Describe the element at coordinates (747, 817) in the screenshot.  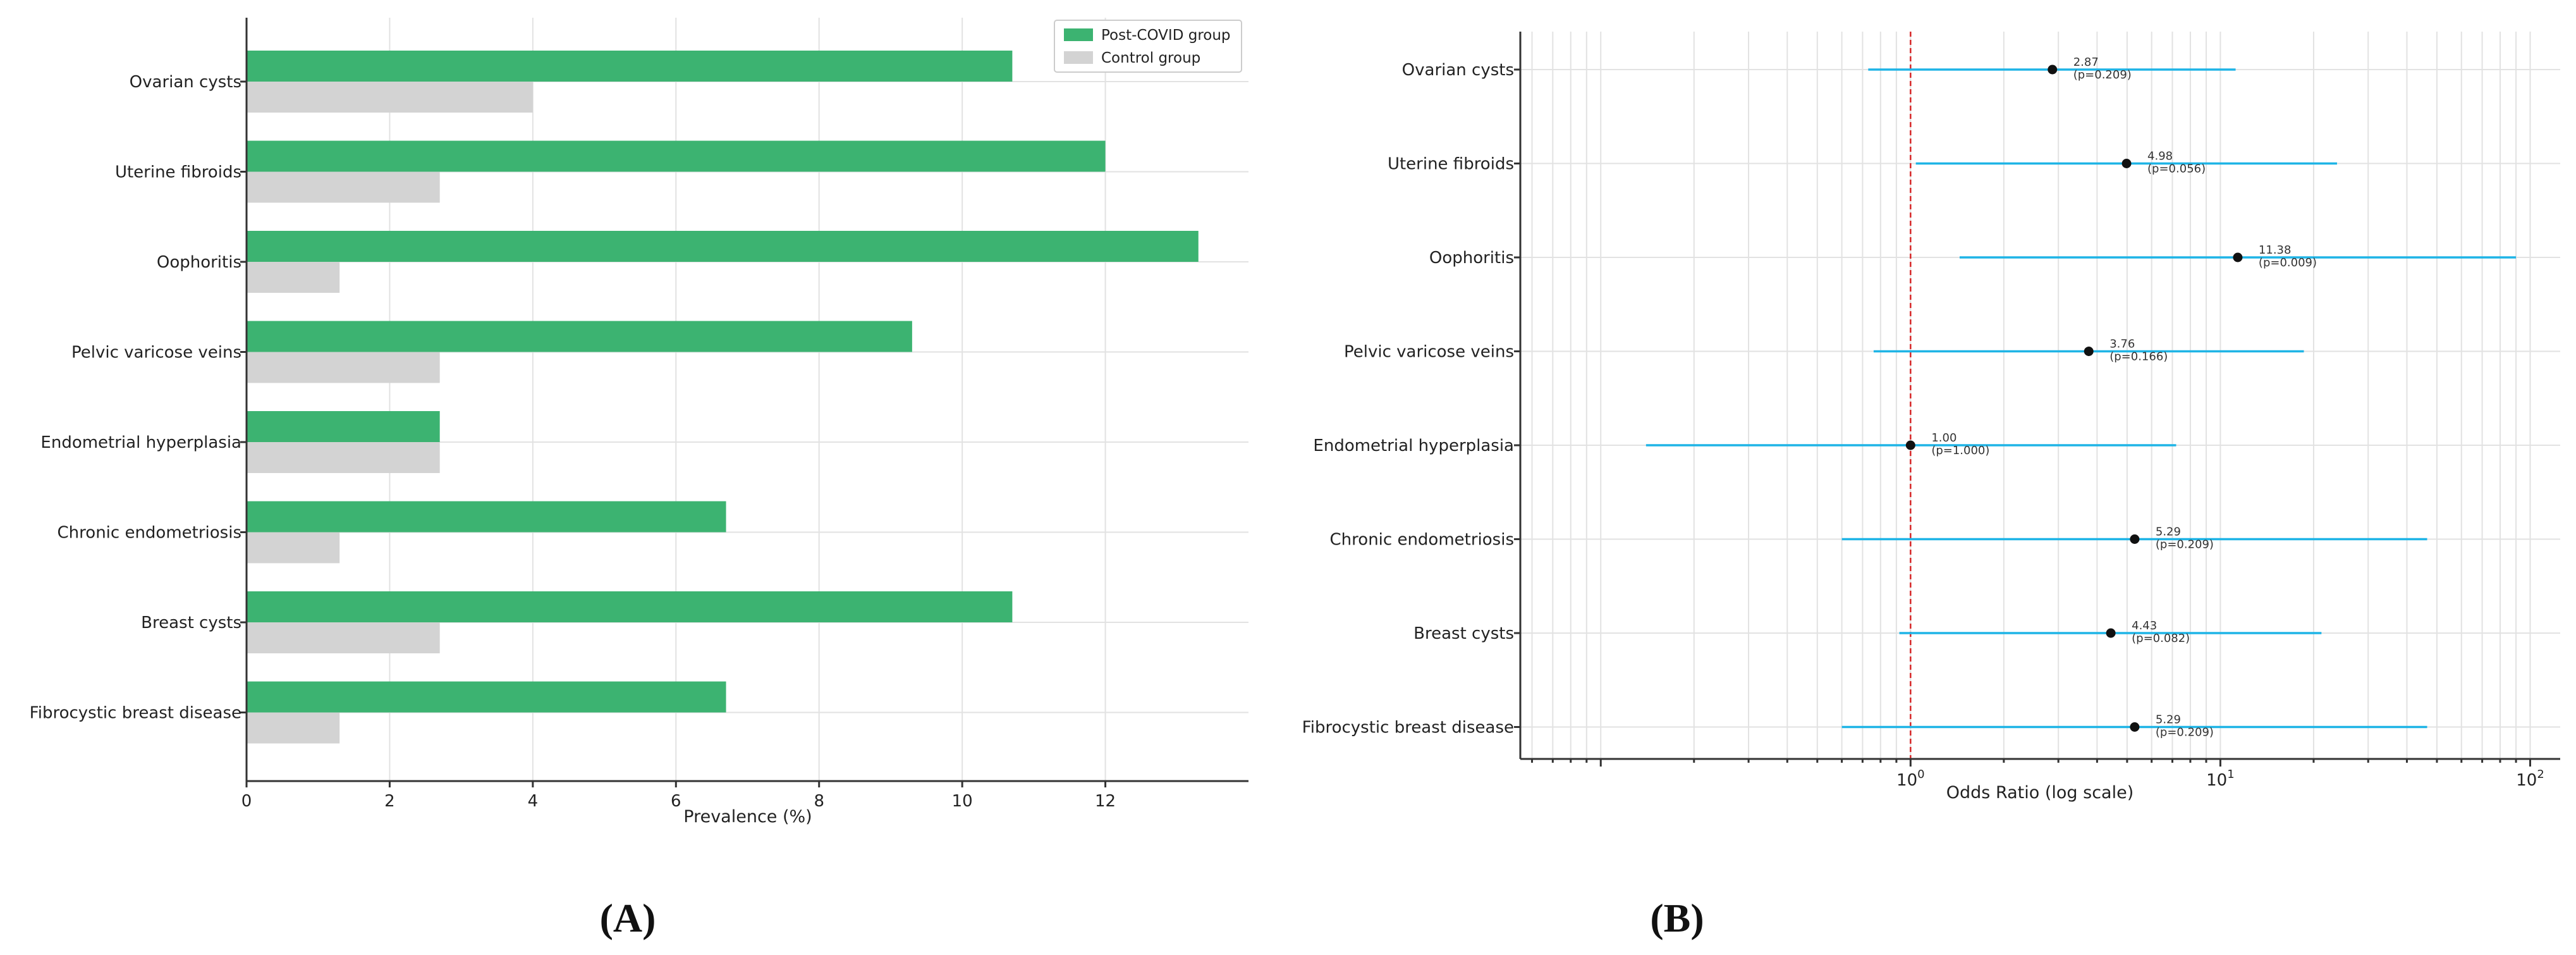
I see `panel-a-x-axis-label: Prevalence (%)` at that location.